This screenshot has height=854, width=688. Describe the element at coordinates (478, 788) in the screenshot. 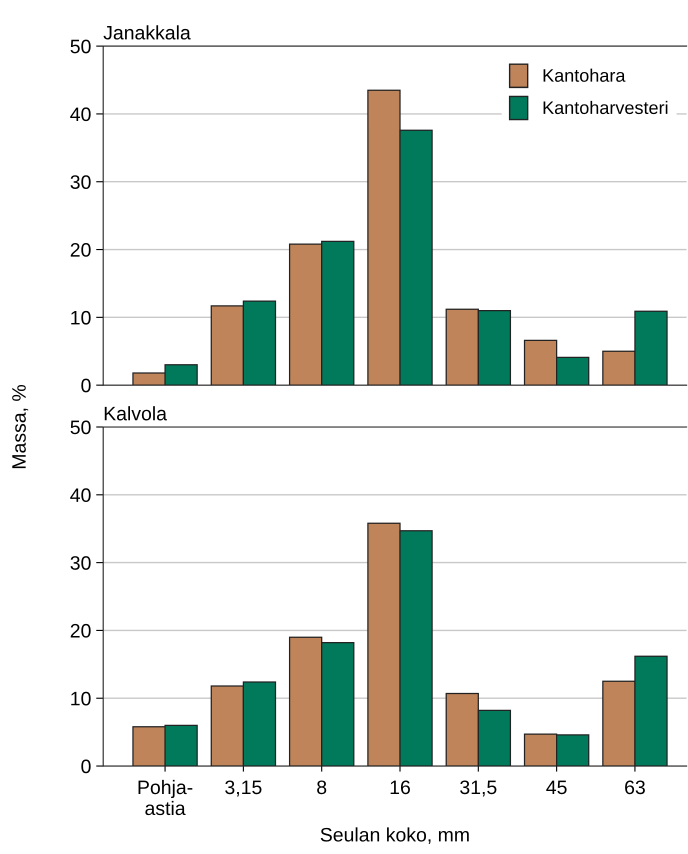

I see `x-tick-label: 31,5` at that location.